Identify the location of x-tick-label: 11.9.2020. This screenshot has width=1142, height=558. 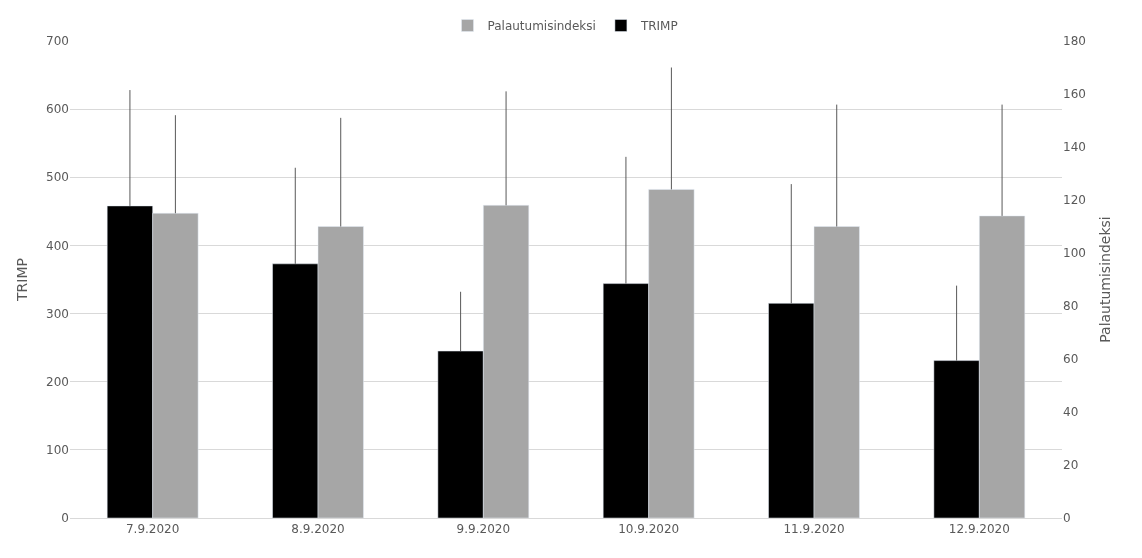
(814, 529).